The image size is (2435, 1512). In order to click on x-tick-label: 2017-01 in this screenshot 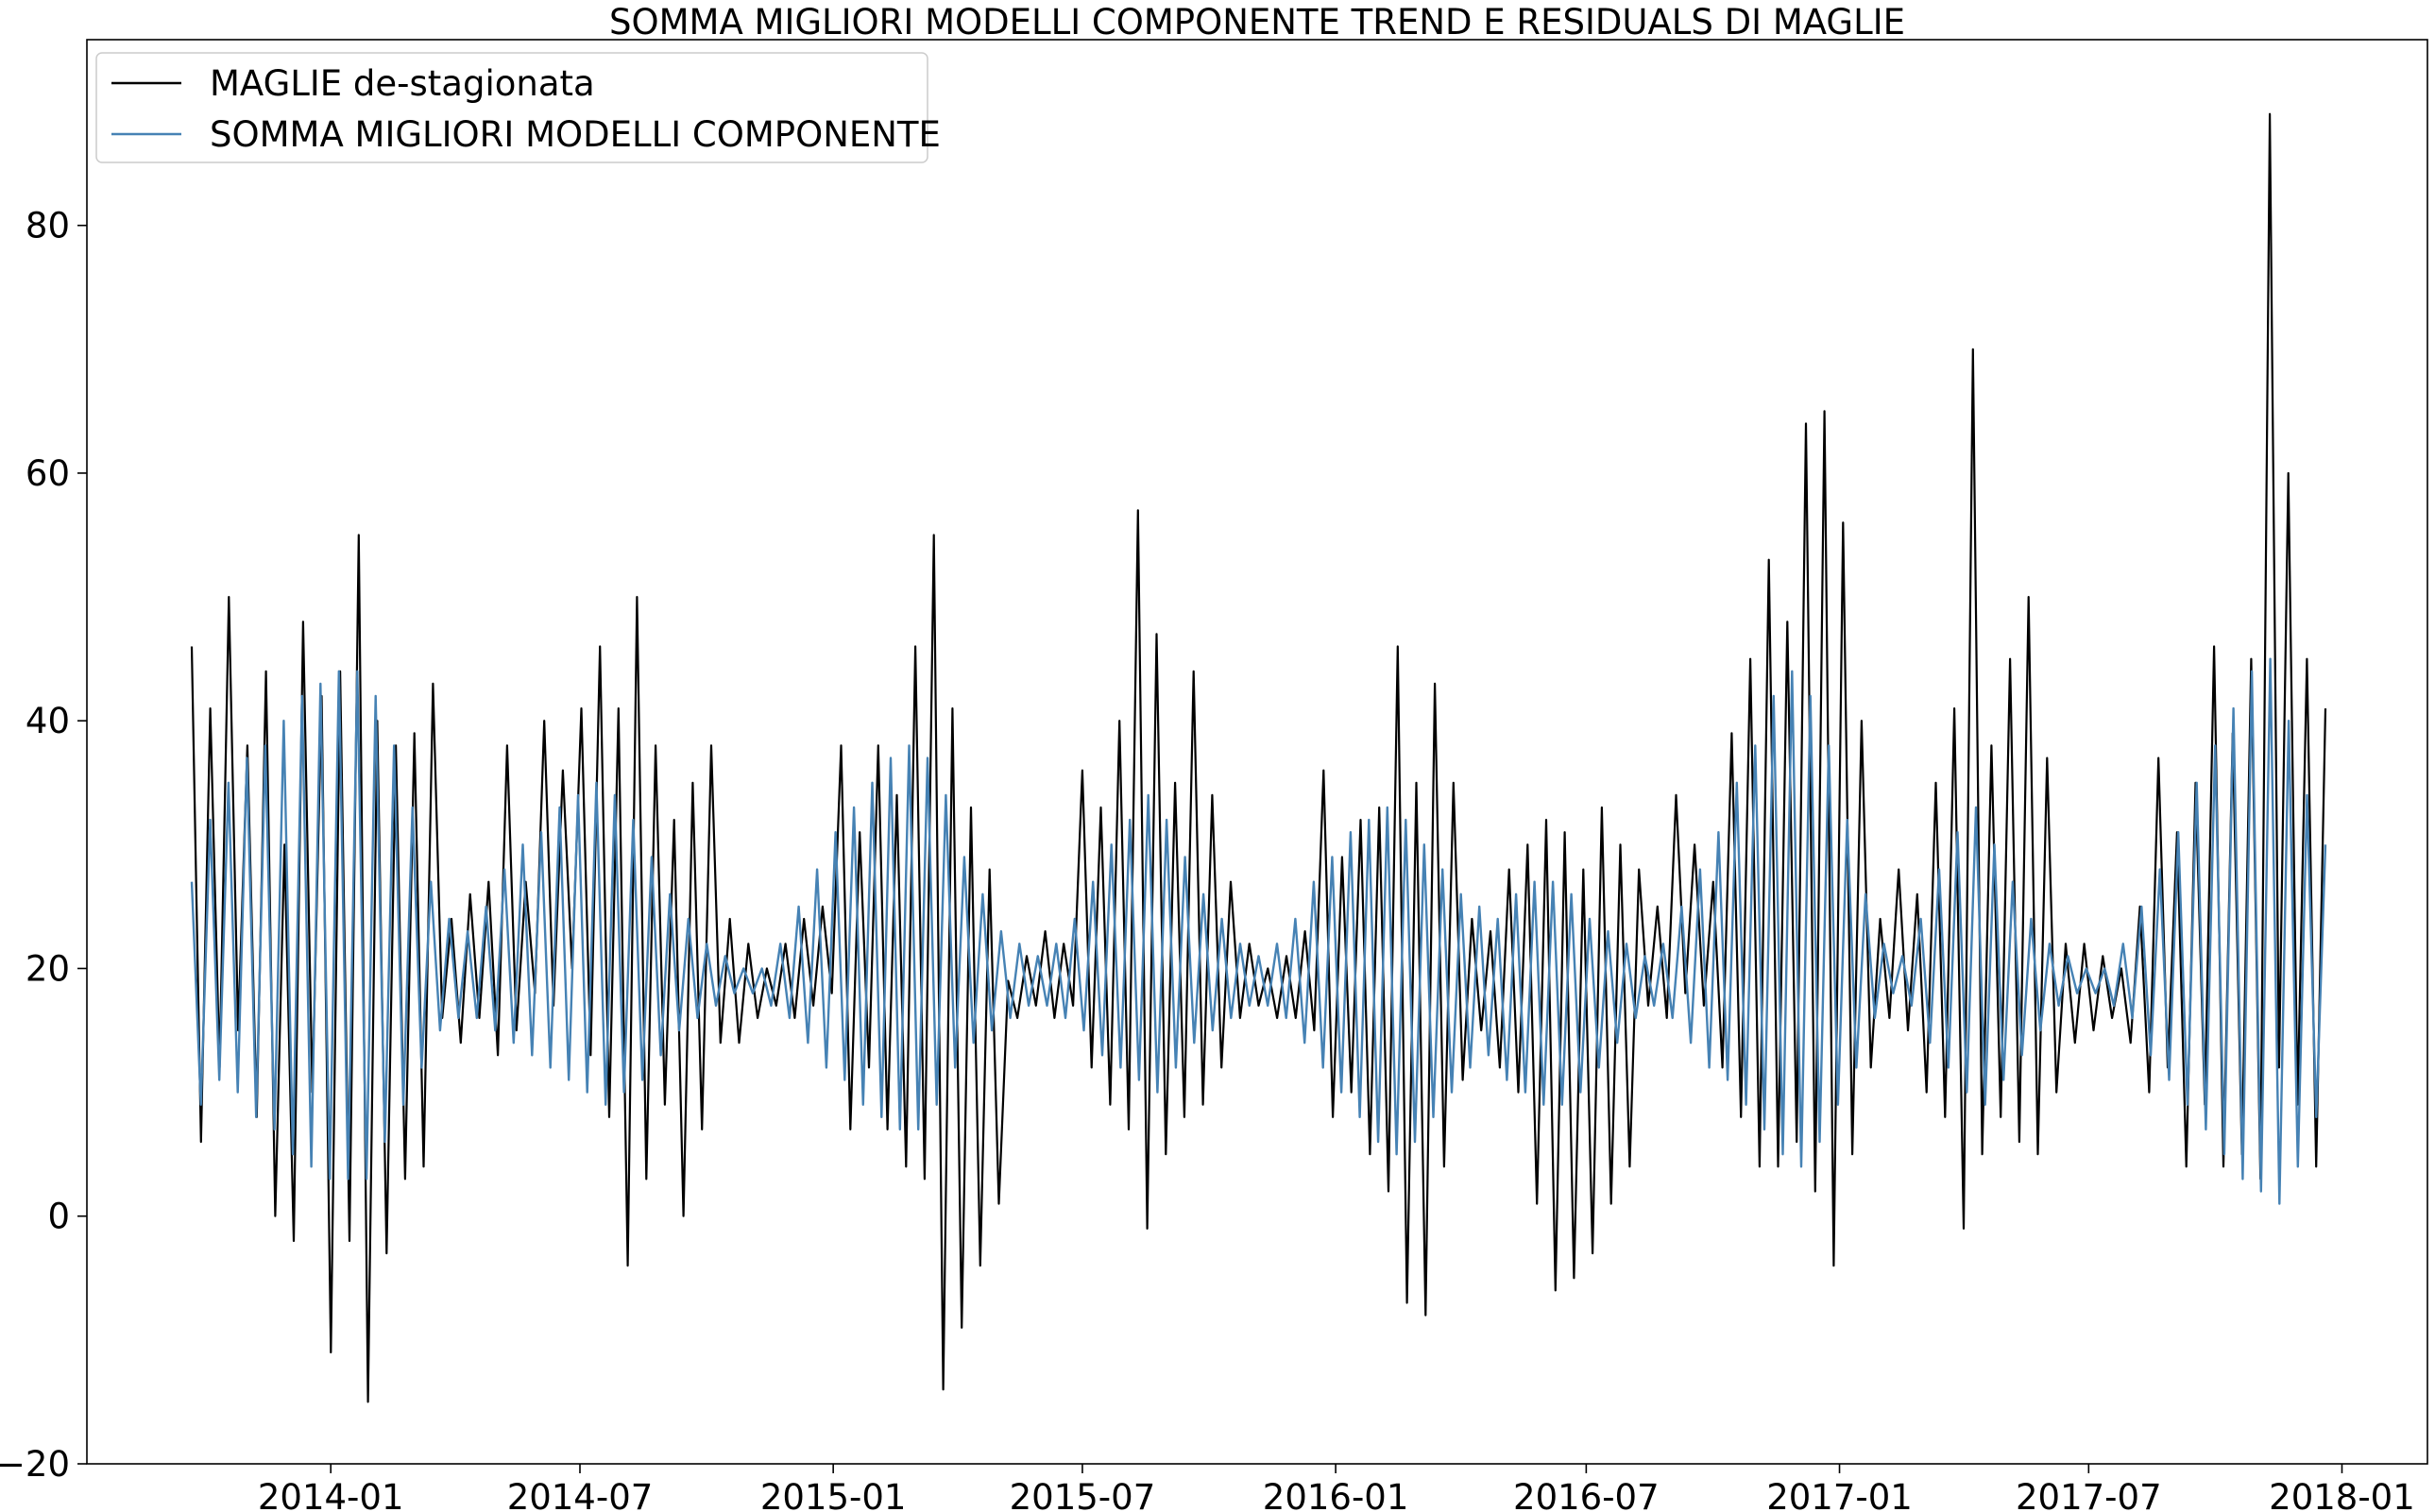, I will do `click(1839, 1495)`.